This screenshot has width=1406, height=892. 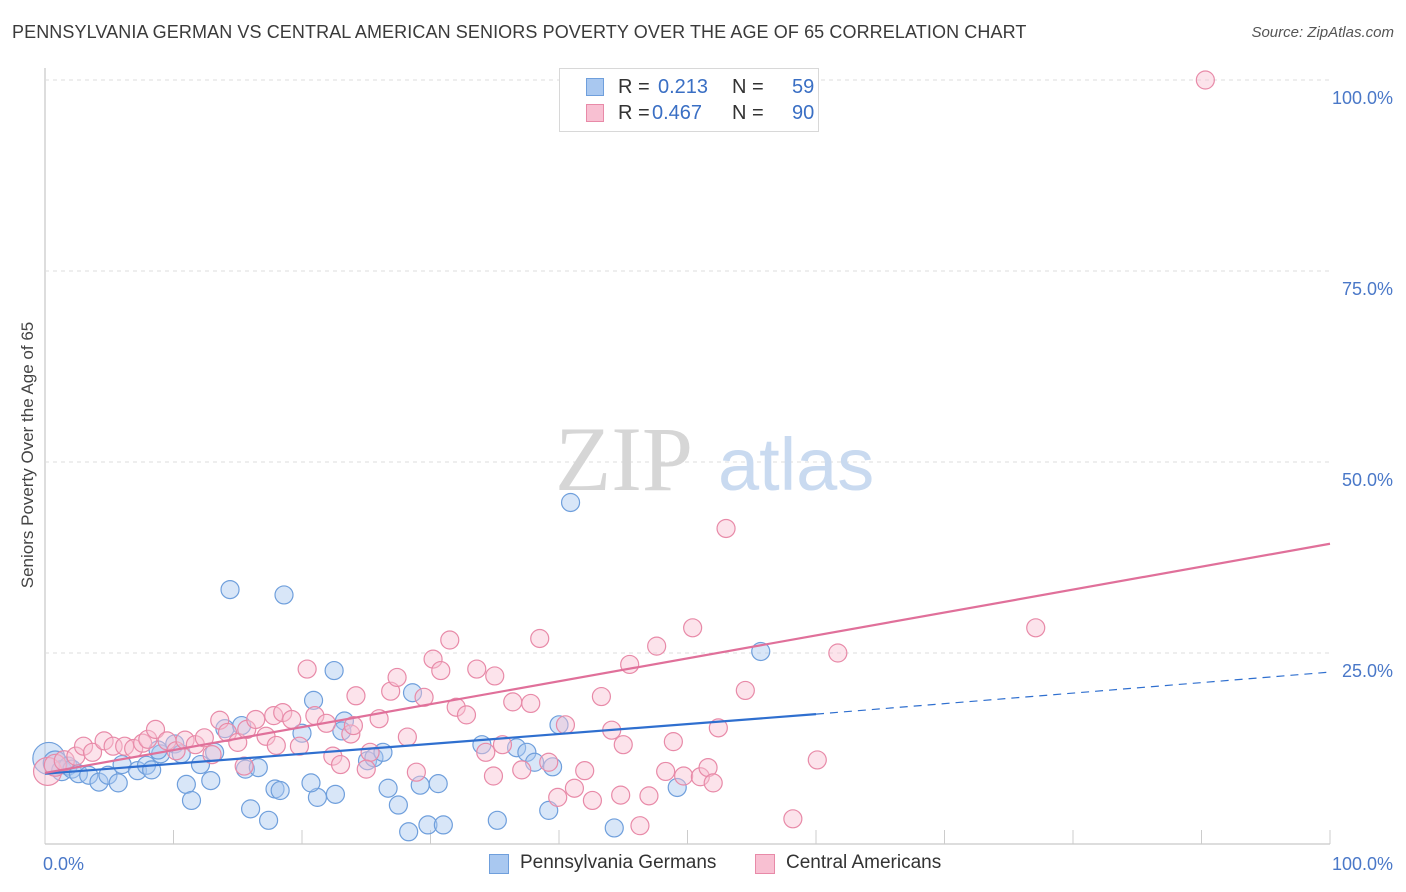 What do you see at coordinates (1073, 693) in the screenshot?
I see `trend-line-extension` at bounding box center [1073, 693].